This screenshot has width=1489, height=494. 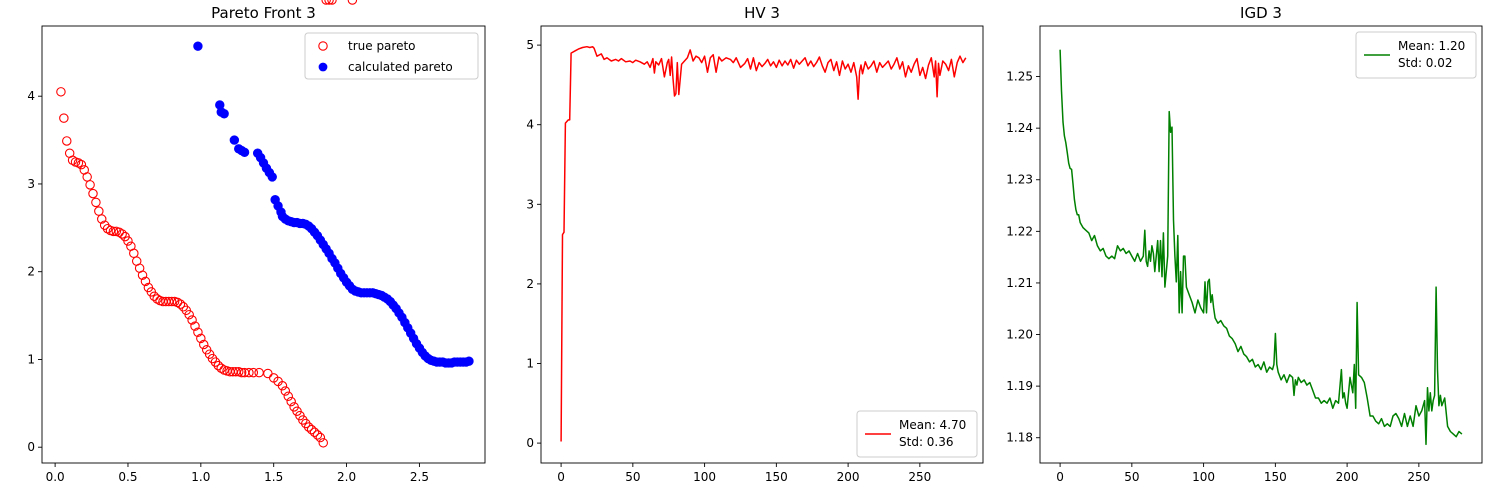 I want to click on y-tick-label: 1.22, so click(x=1019, y=231).